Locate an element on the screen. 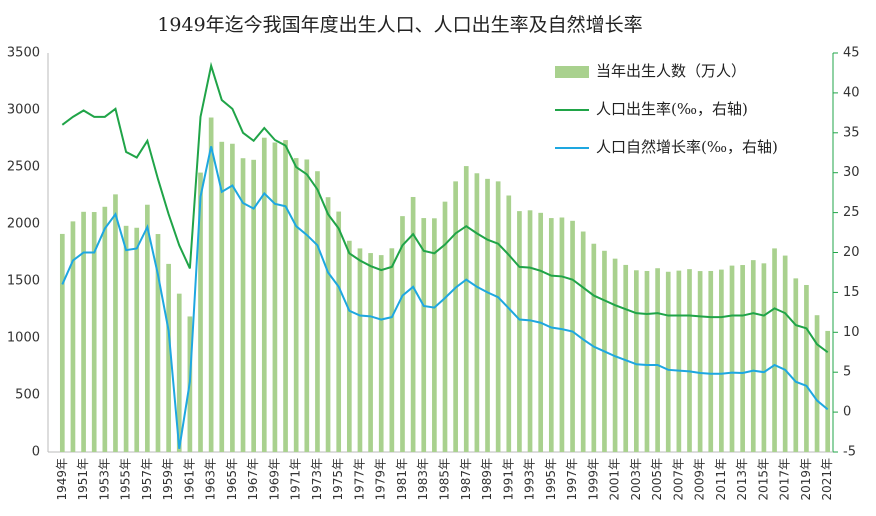 Image resolution: width=876 pixels, height=516 pixels. y2-tick-label: 15 is located at coordinates (851, 292).